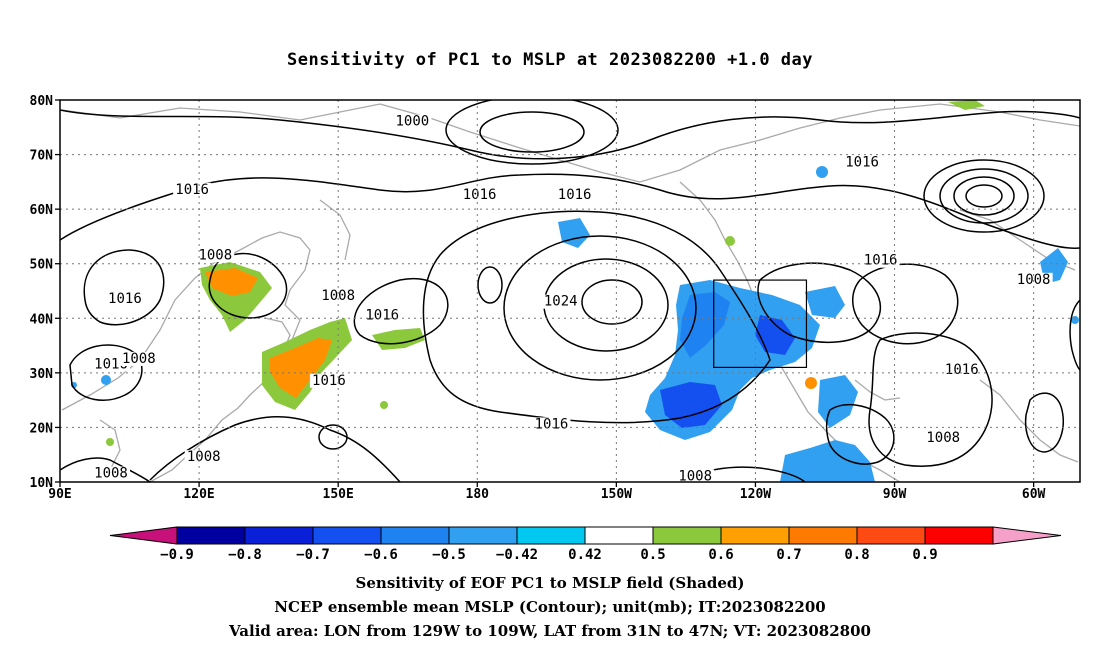  Describe the element at coordinates (585, 555) in the screenshot. I see `colorbar-label: 0.42` at that location.